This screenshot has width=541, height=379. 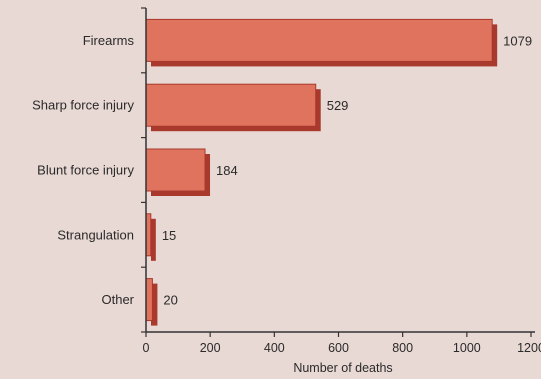 What do you see at coordinates (338, 105) in the screenshot?
I see `value-label: 529` at bounding box center [338, 105].